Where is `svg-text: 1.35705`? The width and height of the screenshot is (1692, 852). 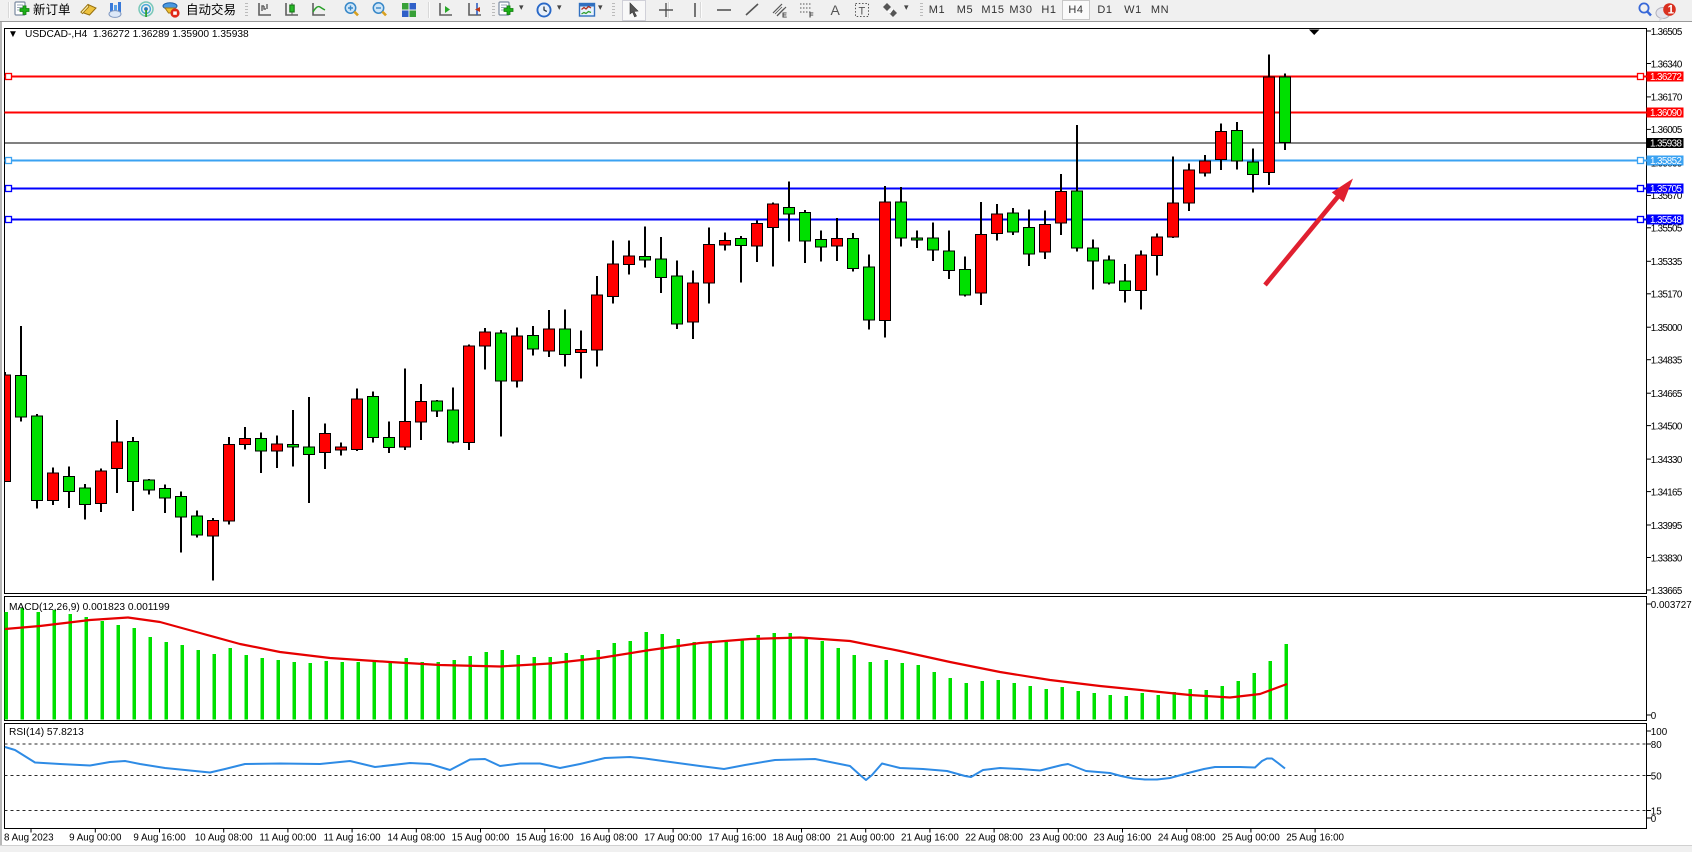
svg-text: 1.35705 is located at coordinates (1666, 189).